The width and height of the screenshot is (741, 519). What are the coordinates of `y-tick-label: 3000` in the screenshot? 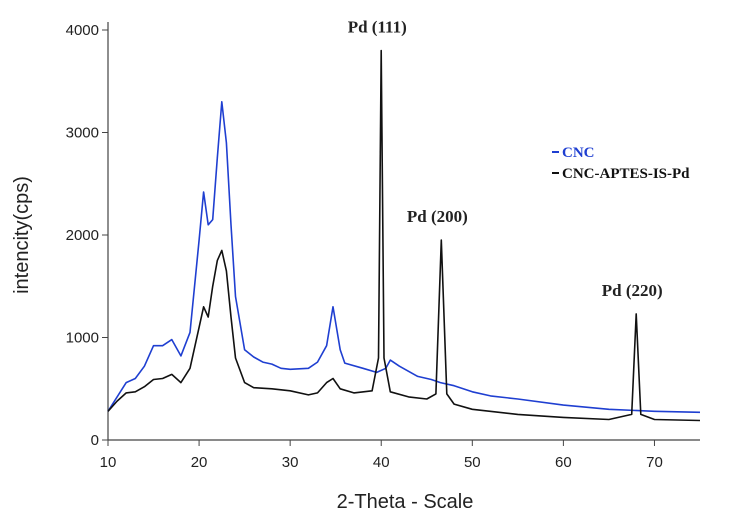 It's located at (82, 133).